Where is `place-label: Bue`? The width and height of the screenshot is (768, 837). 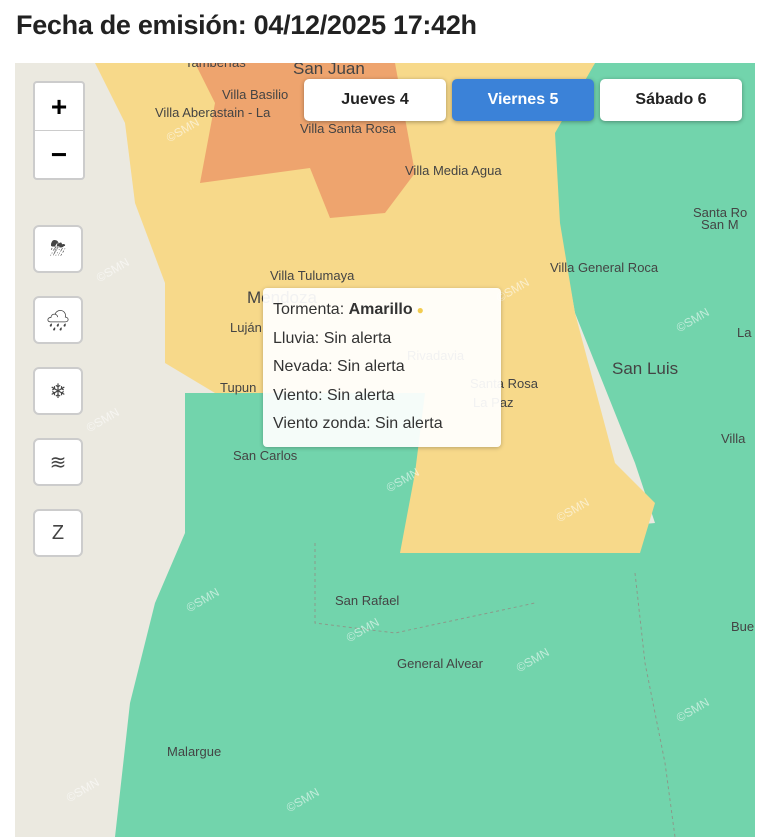
place-label: Bue is located at coordinates (743, 626).